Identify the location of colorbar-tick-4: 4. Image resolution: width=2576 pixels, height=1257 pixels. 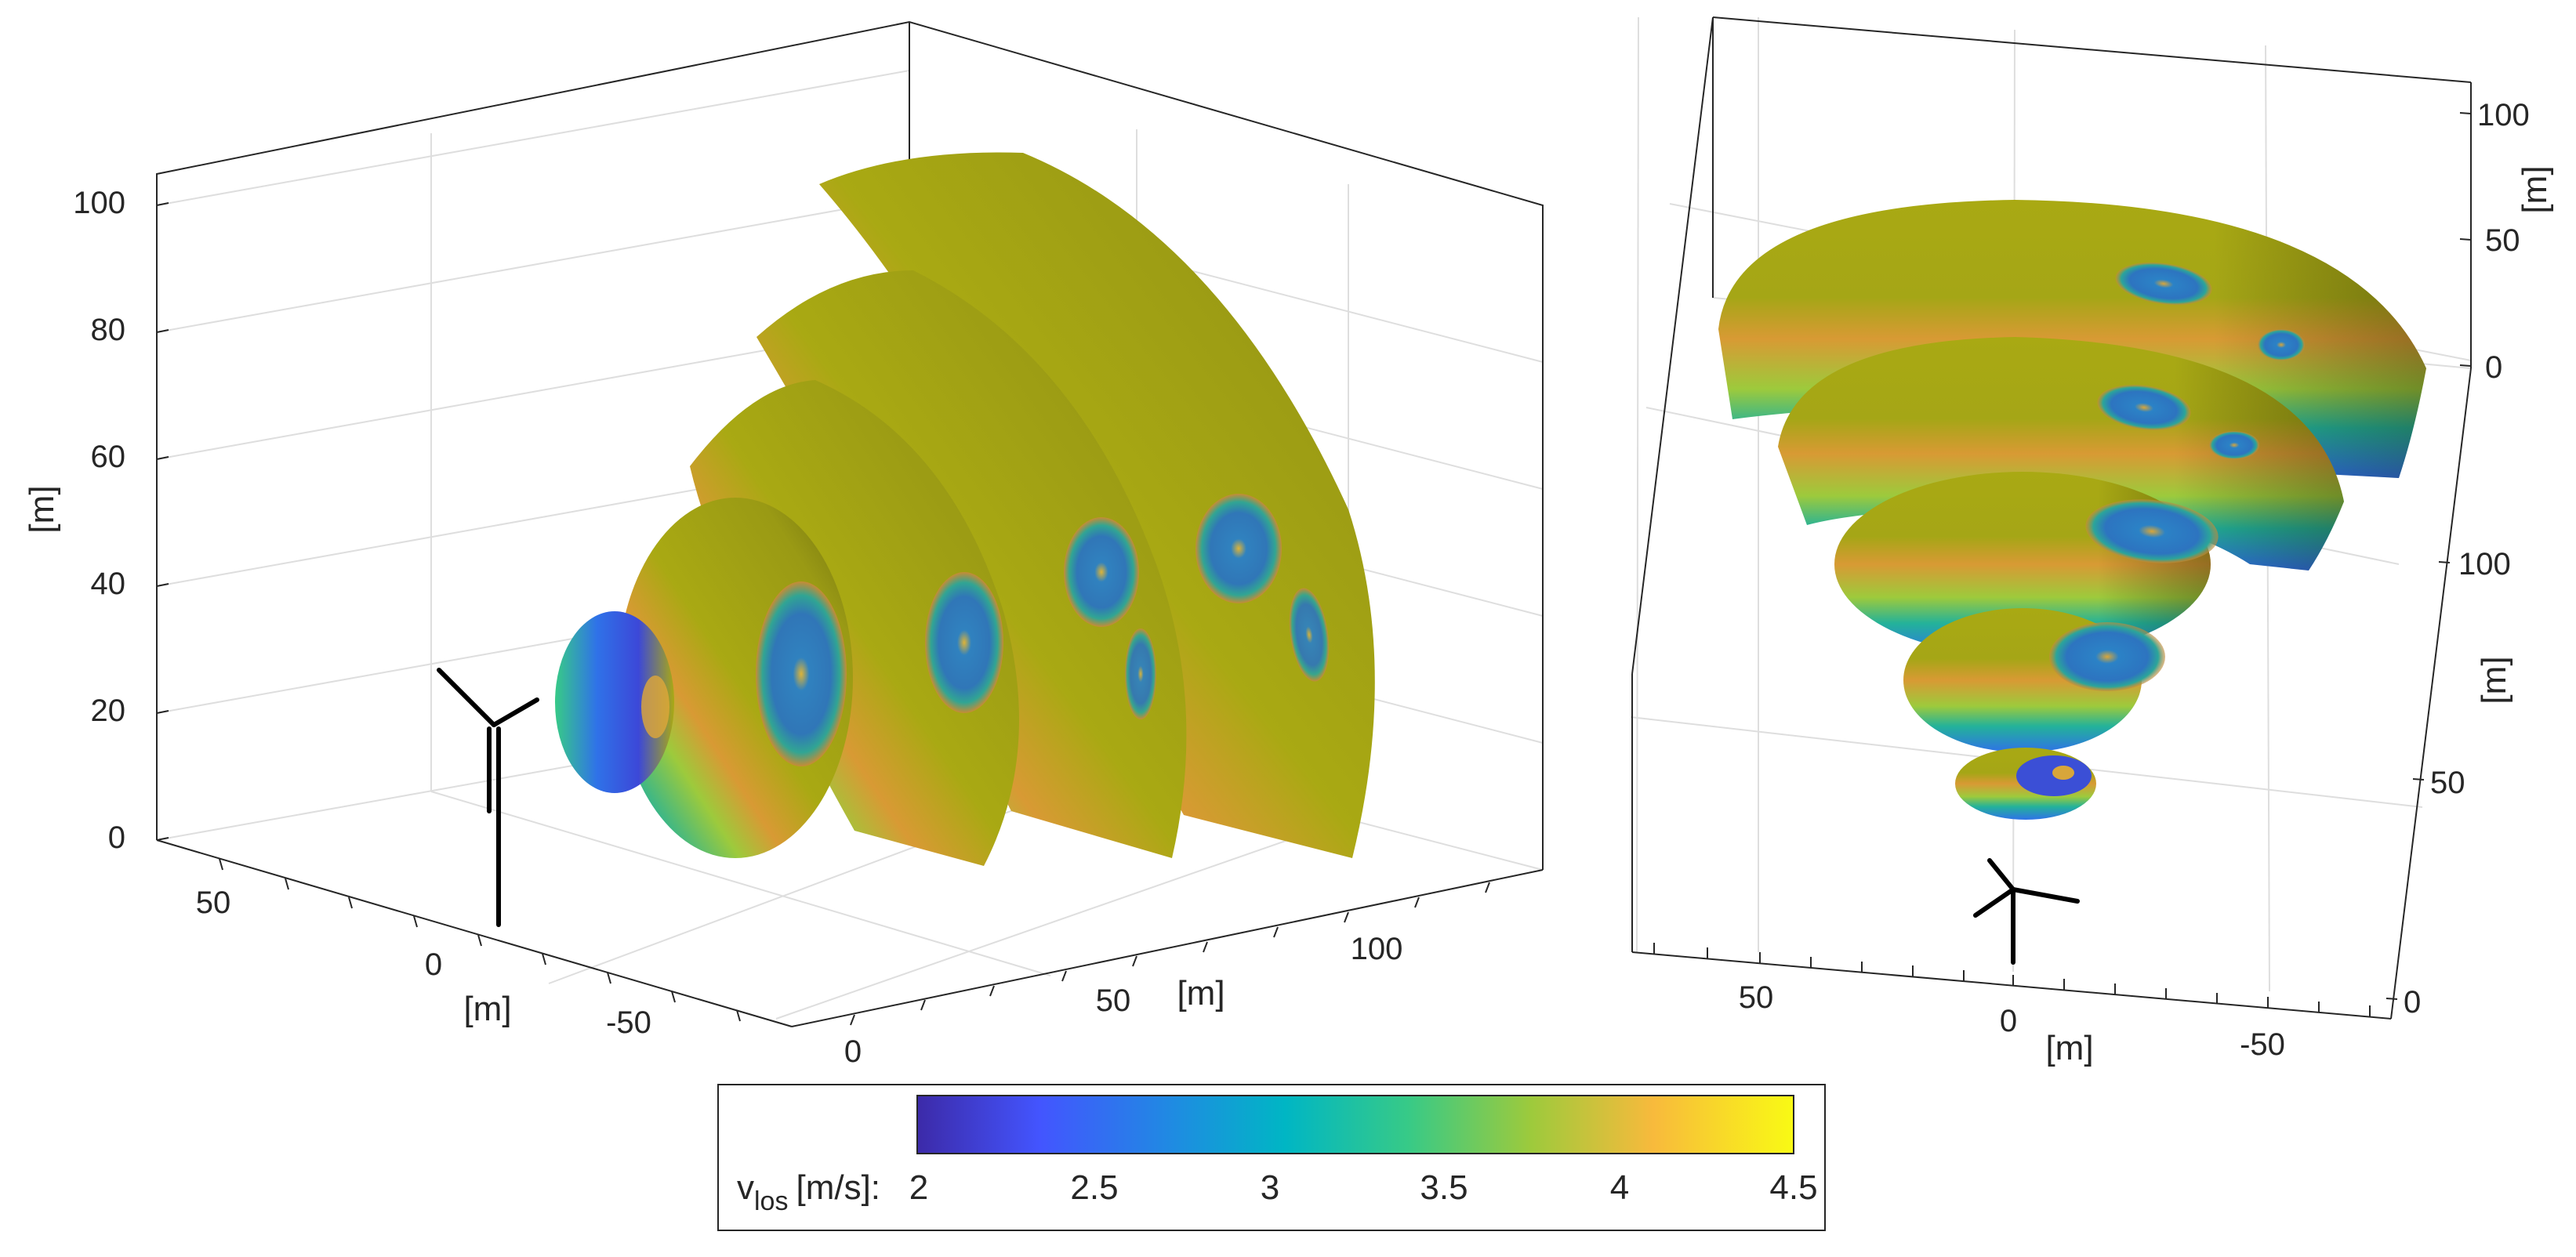
(1619, 1187).